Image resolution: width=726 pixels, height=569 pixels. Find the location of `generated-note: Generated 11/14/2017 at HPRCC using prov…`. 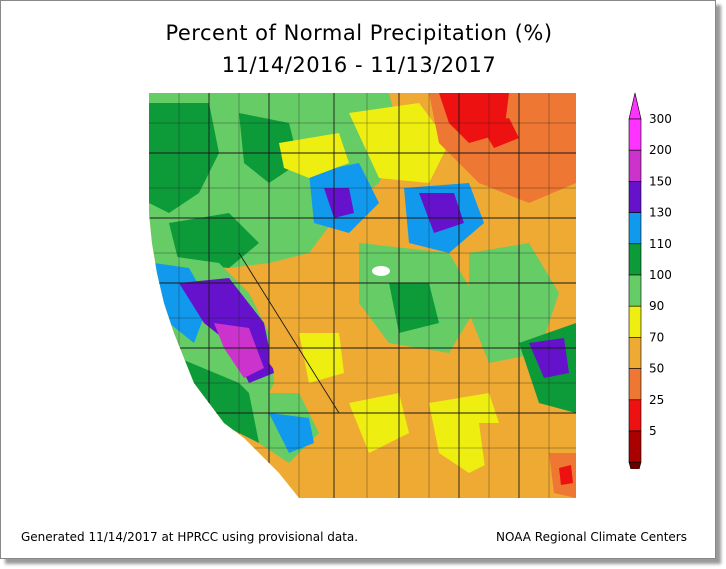

generated-note: Generated 11/14/2017 at HPRCC using prov… is located at coordinates (190, 537).